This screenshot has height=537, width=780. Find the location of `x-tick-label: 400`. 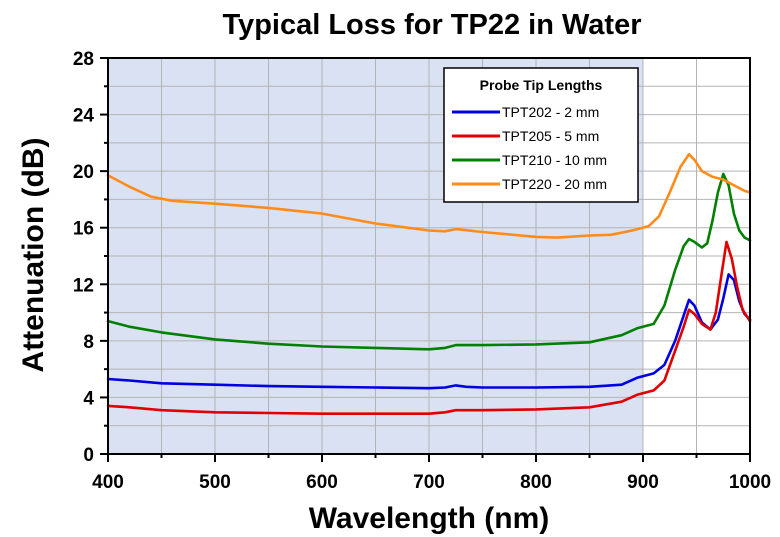

x-tick-label: 400 is located at coordinates (108, 482).